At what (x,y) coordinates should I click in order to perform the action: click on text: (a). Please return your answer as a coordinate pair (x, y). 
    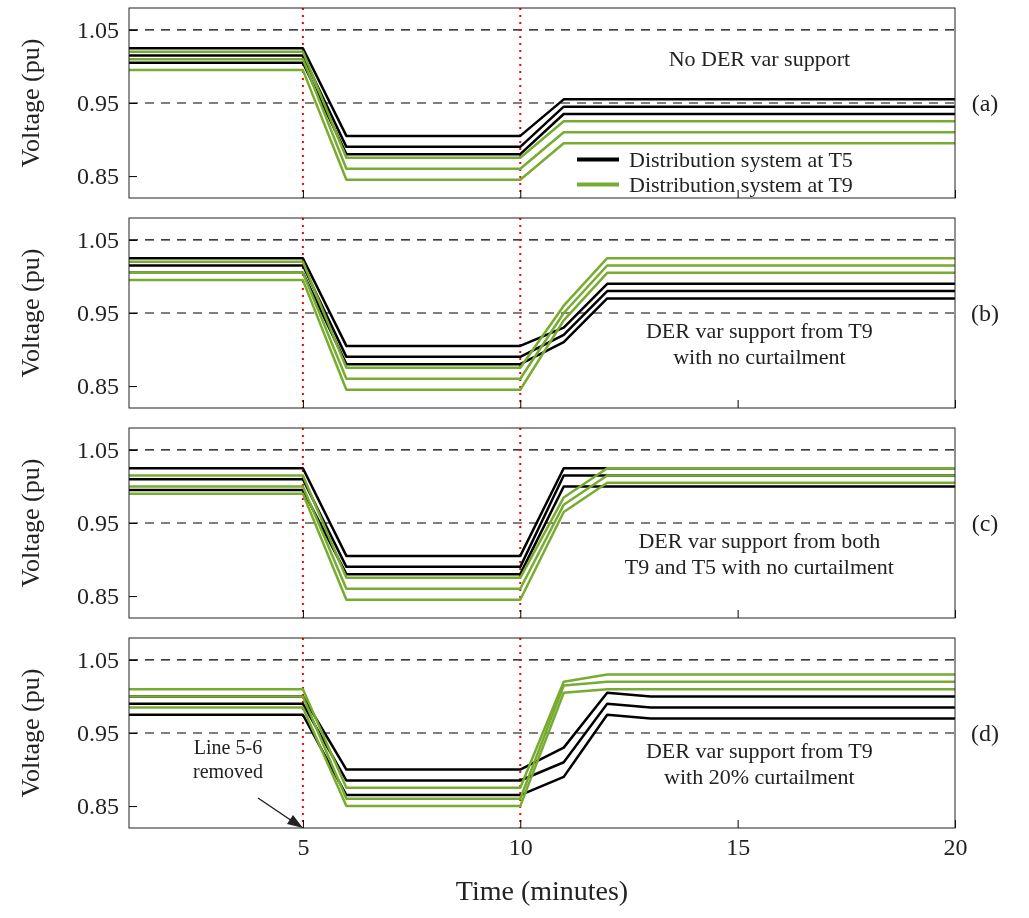
    Looking at the image, I should click on (985, 103).